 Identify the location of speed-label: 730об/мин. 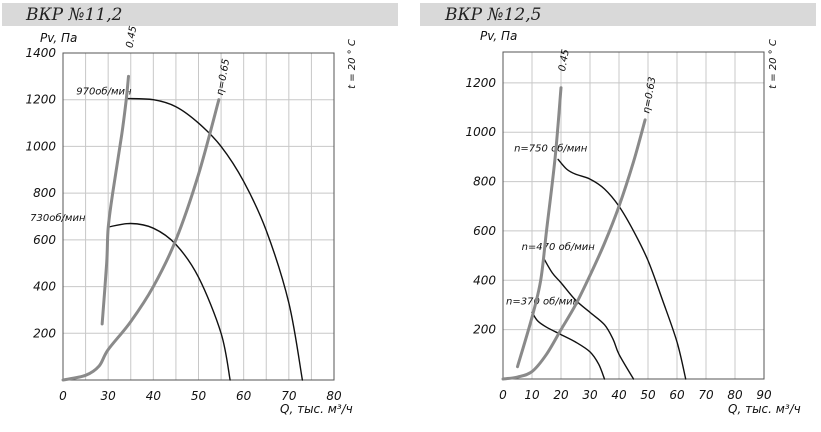
(58, 218).